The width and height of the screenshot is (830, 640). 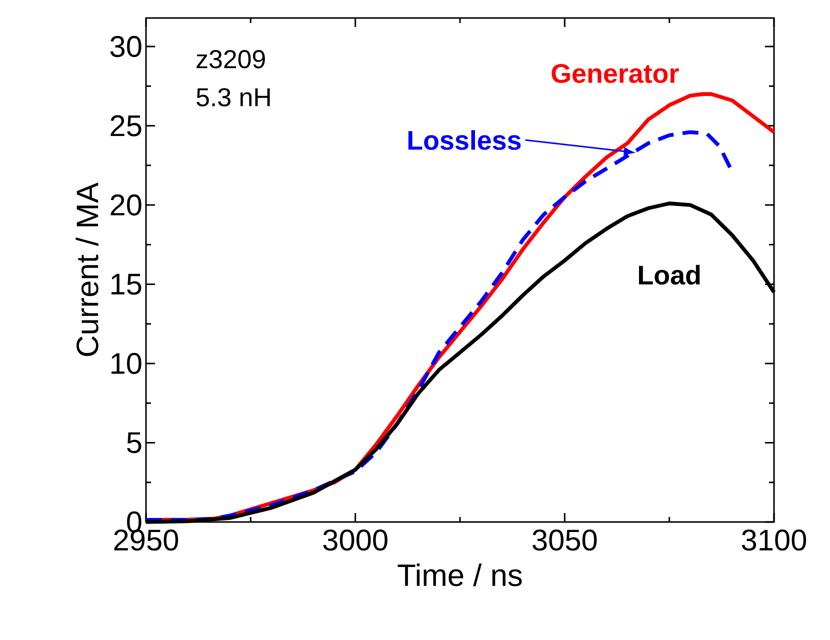 What do you see at coordinates (615, 73) in the screenshot?
I see `series-label: Generator` at bounding box center [615, 73].